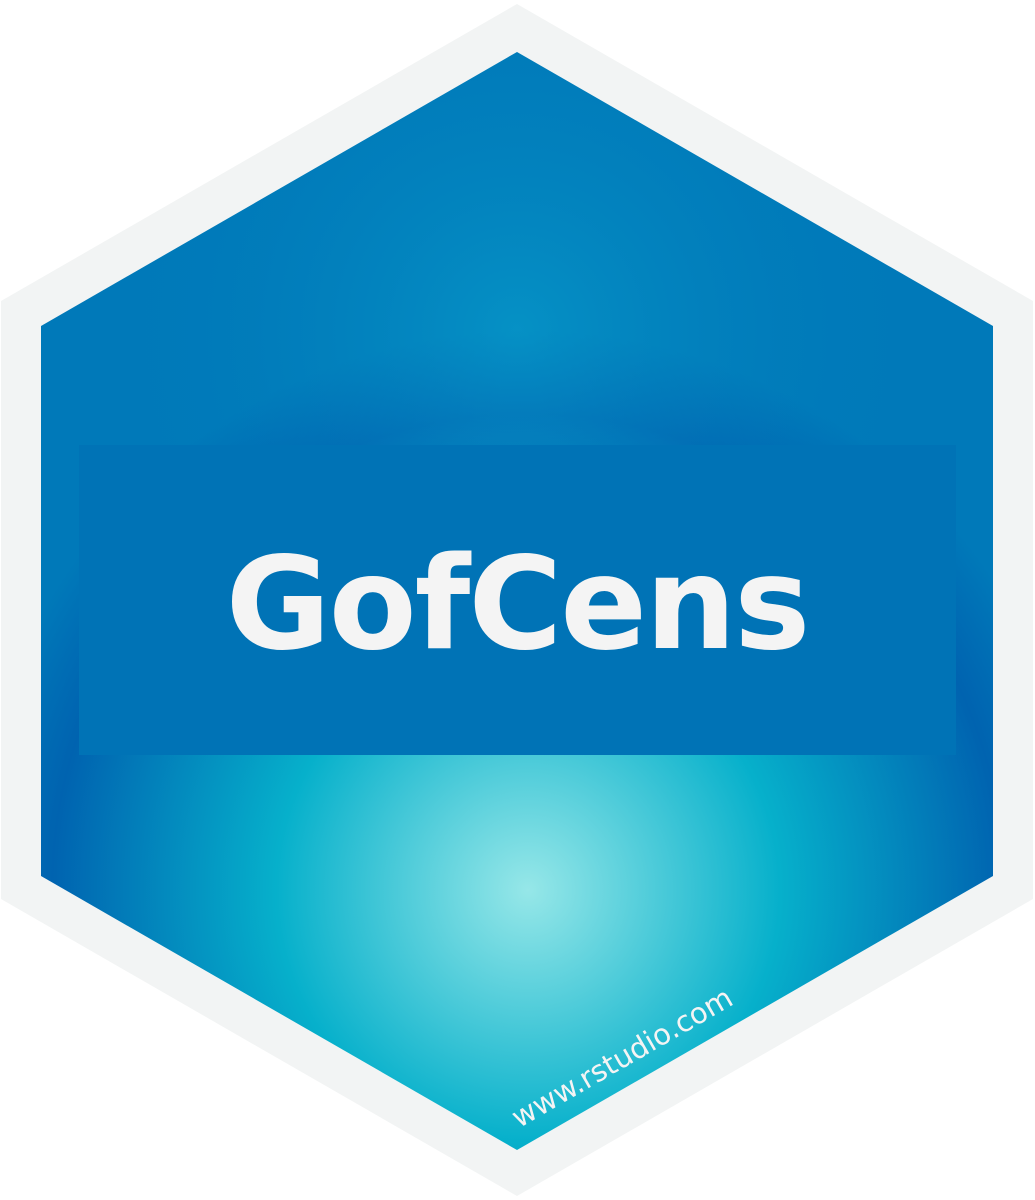  Describe the element at coordinates (517, 604) in the screenshot. I see `package-title: GofCens` at that location.